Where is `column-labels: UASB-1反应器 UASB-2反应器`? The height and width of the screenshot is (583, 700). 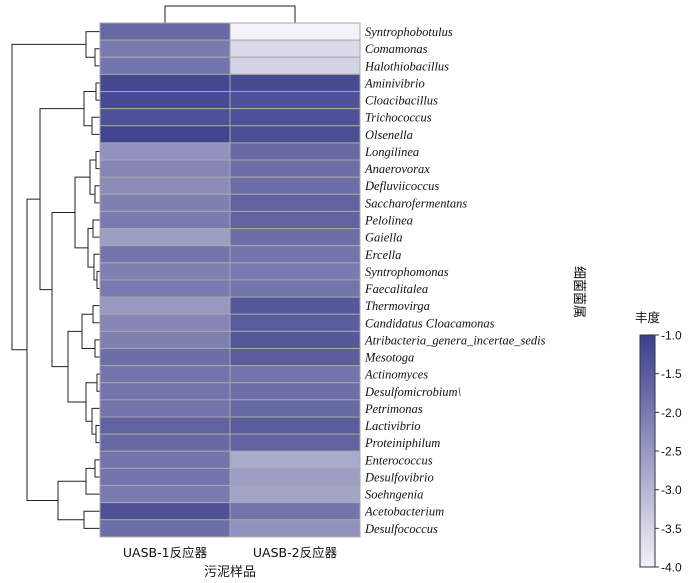
column-labels: UASB-1反应器 UASB-2反应器 is located at coordinates (230, 552).